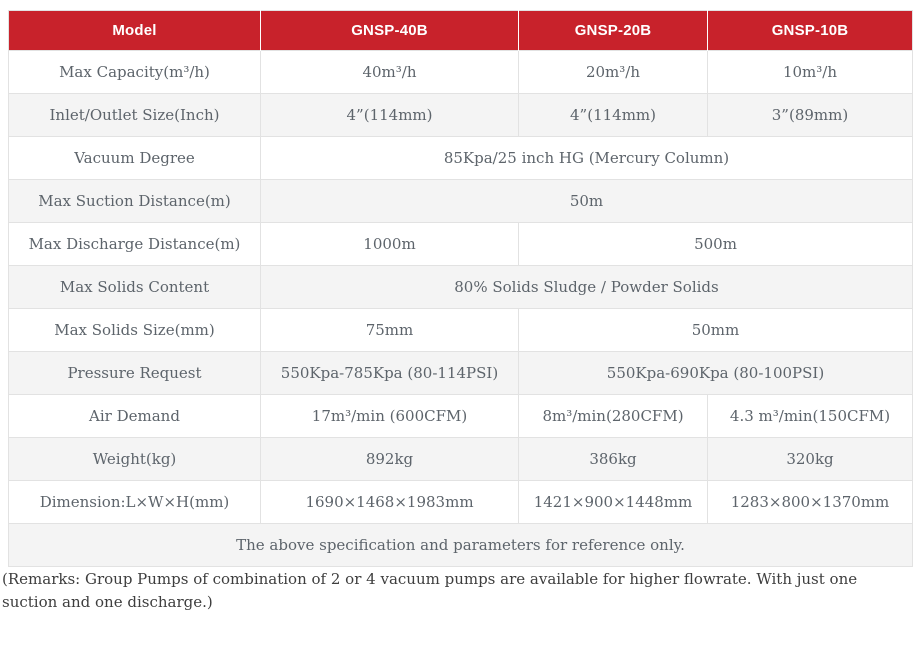 This screenshot has width=920, height=653. What do you see at coordinates (389, 502) in the screenshot?
I see `spec-value: 1690×1468×1983mm` at bounding box center [389, 502].